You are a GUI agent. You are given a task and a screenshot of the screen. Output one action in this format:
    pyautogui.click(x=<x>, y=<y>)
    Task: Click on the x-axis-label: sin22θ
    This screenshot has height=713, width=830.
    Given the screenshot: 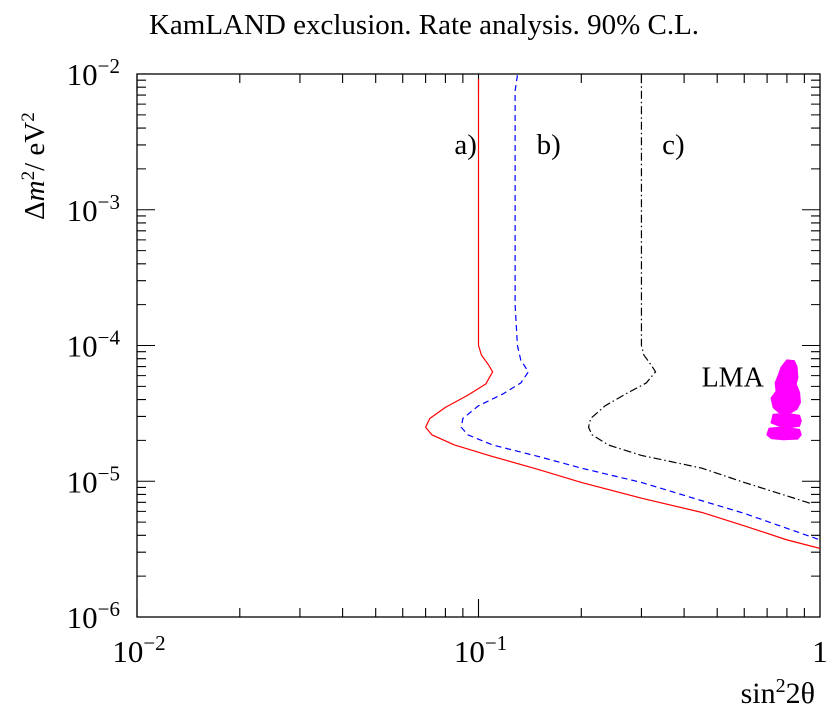 What is the action you would take?
    pyautogui.click(x=778, y=692)
    